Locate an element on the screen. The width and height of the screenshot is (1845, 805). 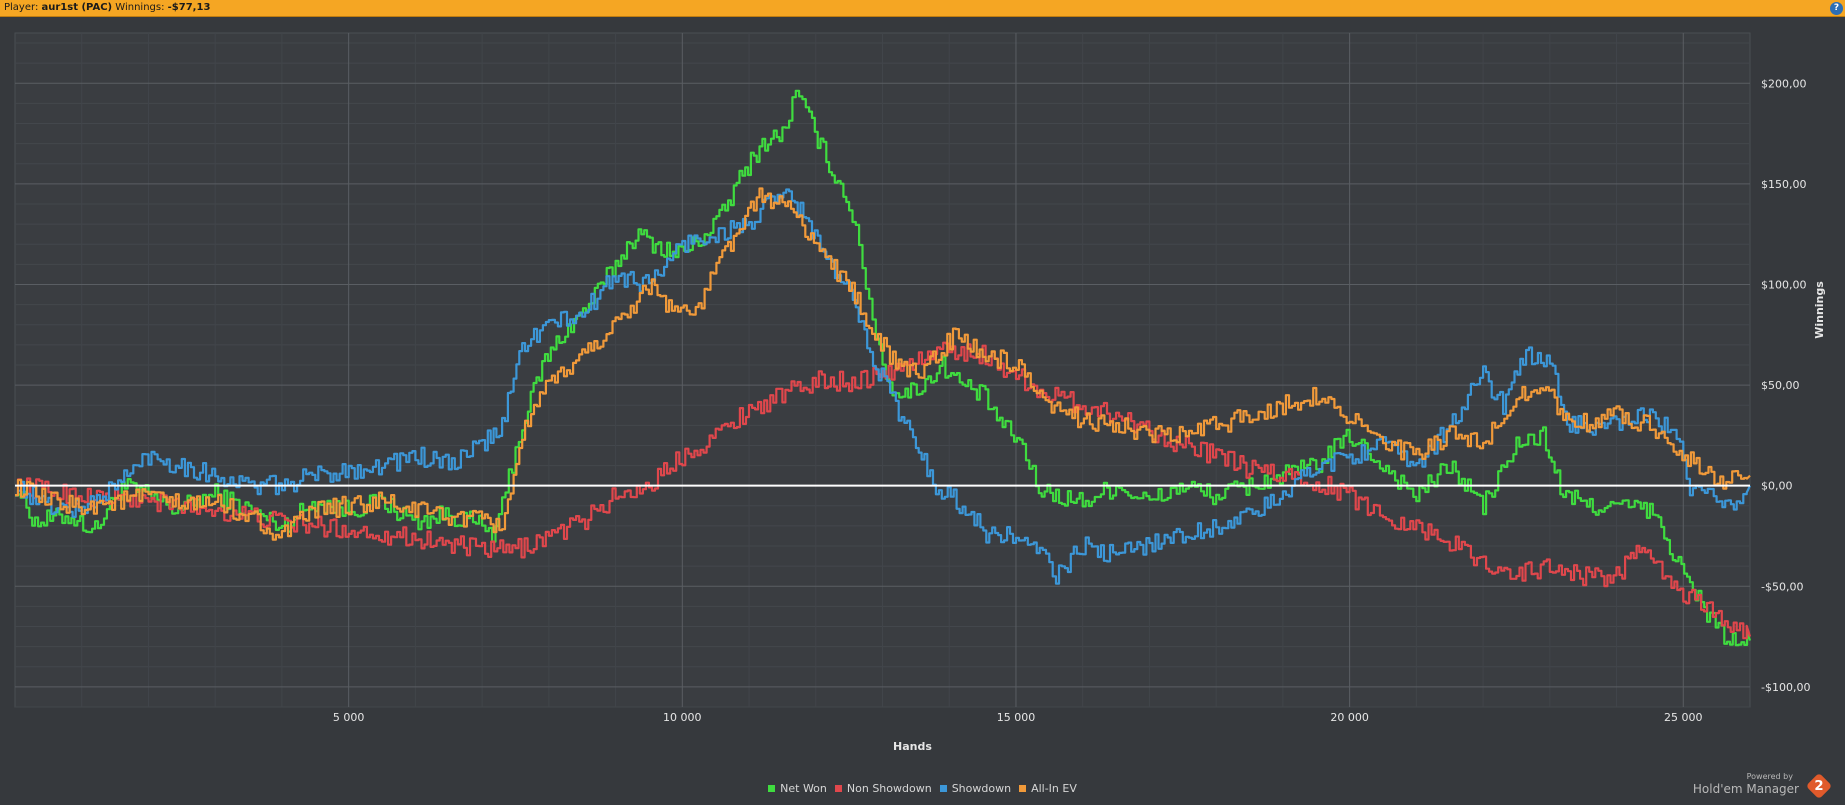
winnings-value: -$77,13 is located at coordinates (189, 7).